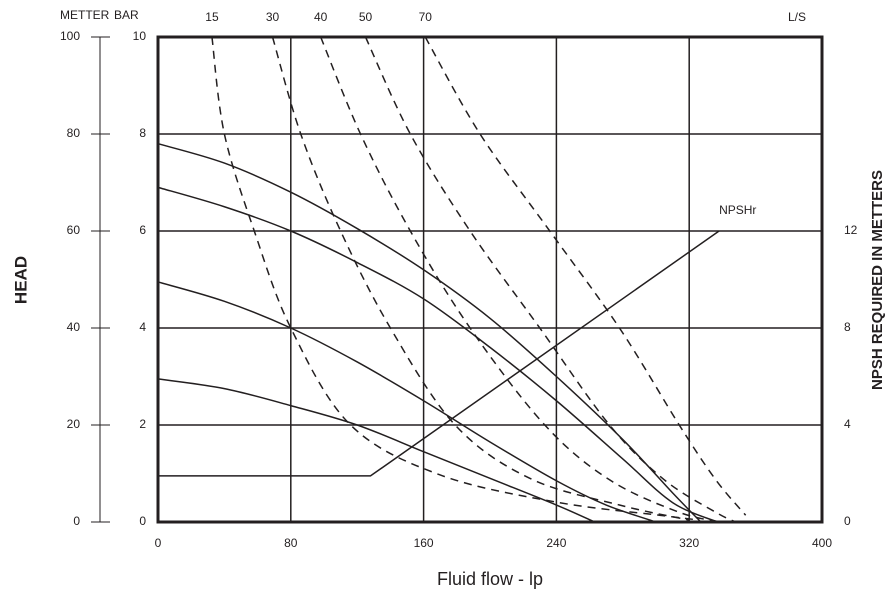  Describe the element at coordinates (851, 230) in the screenshot. I see `y2-tick-label: 12` at that location.